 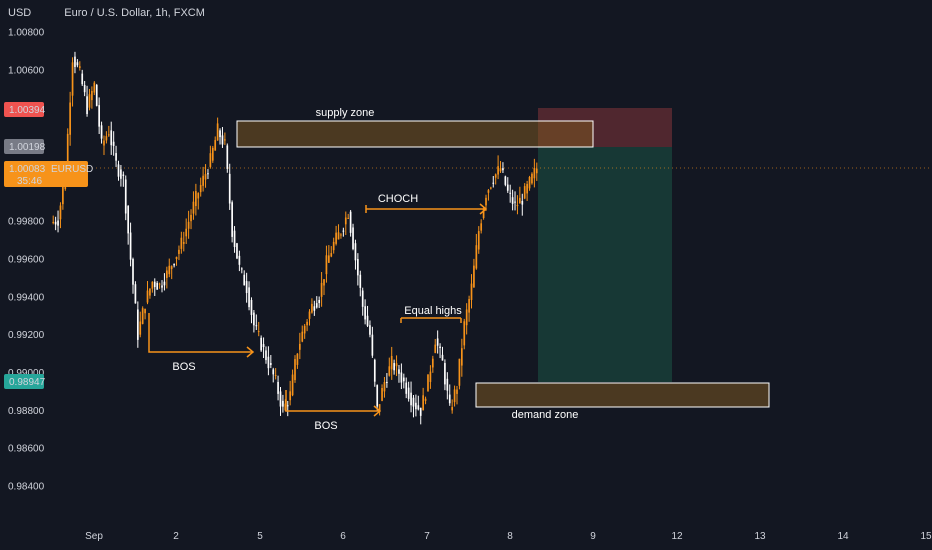 I want to click on price-tick-label: 0.99000, so click(x=26, y=373).